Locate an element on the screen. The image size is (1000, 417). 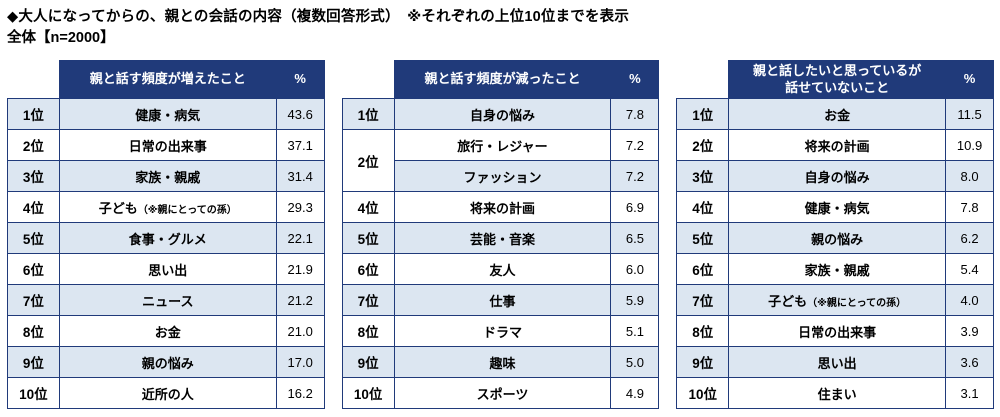
item-cell: 健康・病気 is located at coordinates (837, 207).